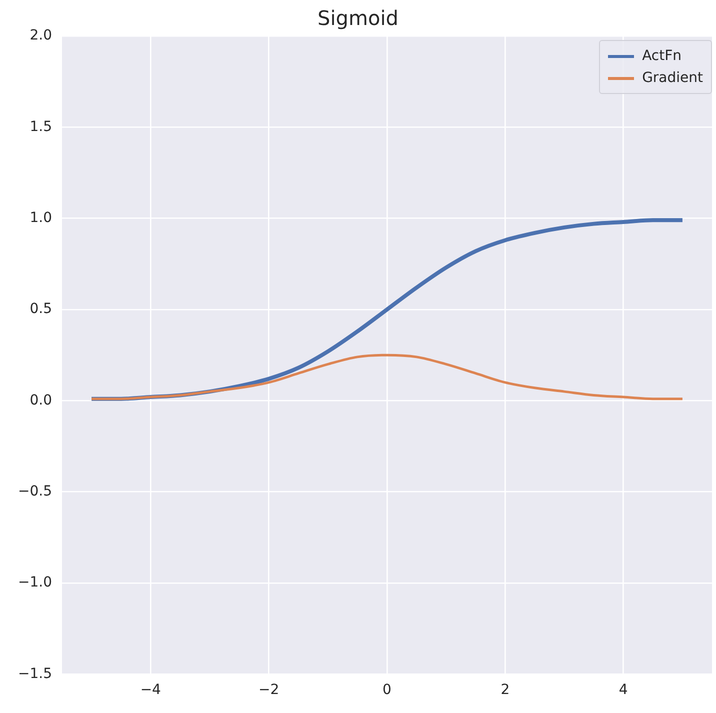 This screenshot has width=716, height=713. I want to click on legend-label: ActFn, so click(662, 56).